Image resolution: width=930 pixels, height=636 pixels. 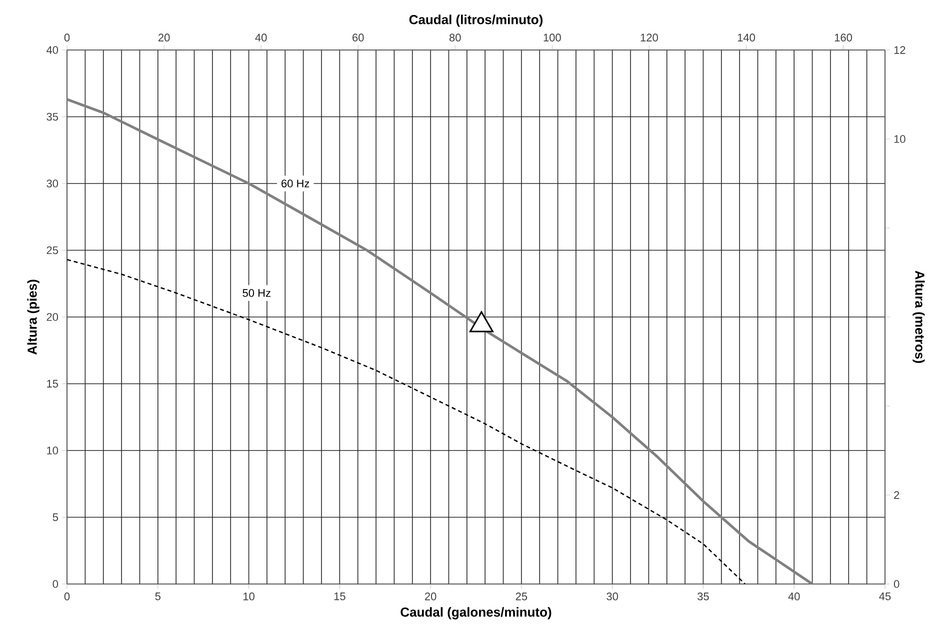 What do you see at coordinates (52, 450) in the screenshot?
I see `y-tick-label: 10` at bounding box center [52, 450].